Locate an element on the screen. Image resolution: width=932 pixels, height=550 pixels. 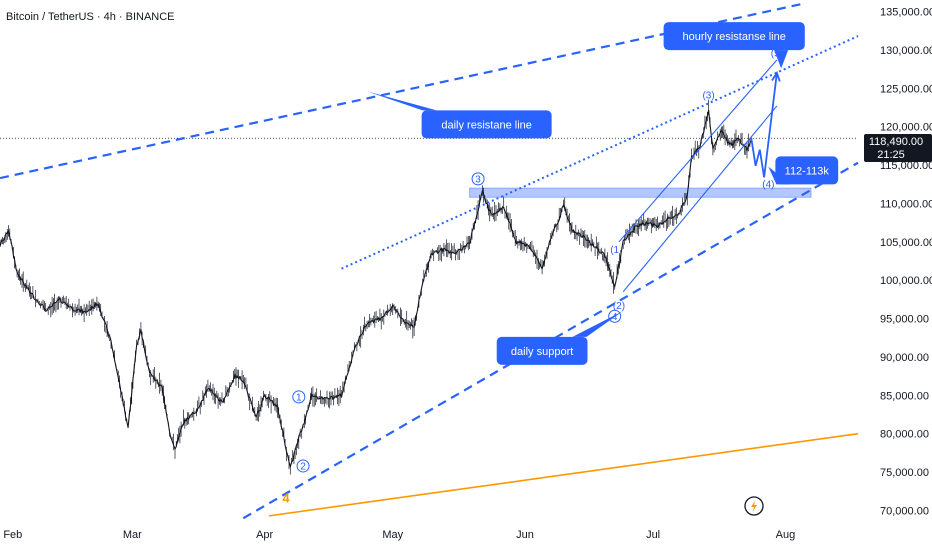
callout-text: 112-113k is located at coordinates (807, 171).